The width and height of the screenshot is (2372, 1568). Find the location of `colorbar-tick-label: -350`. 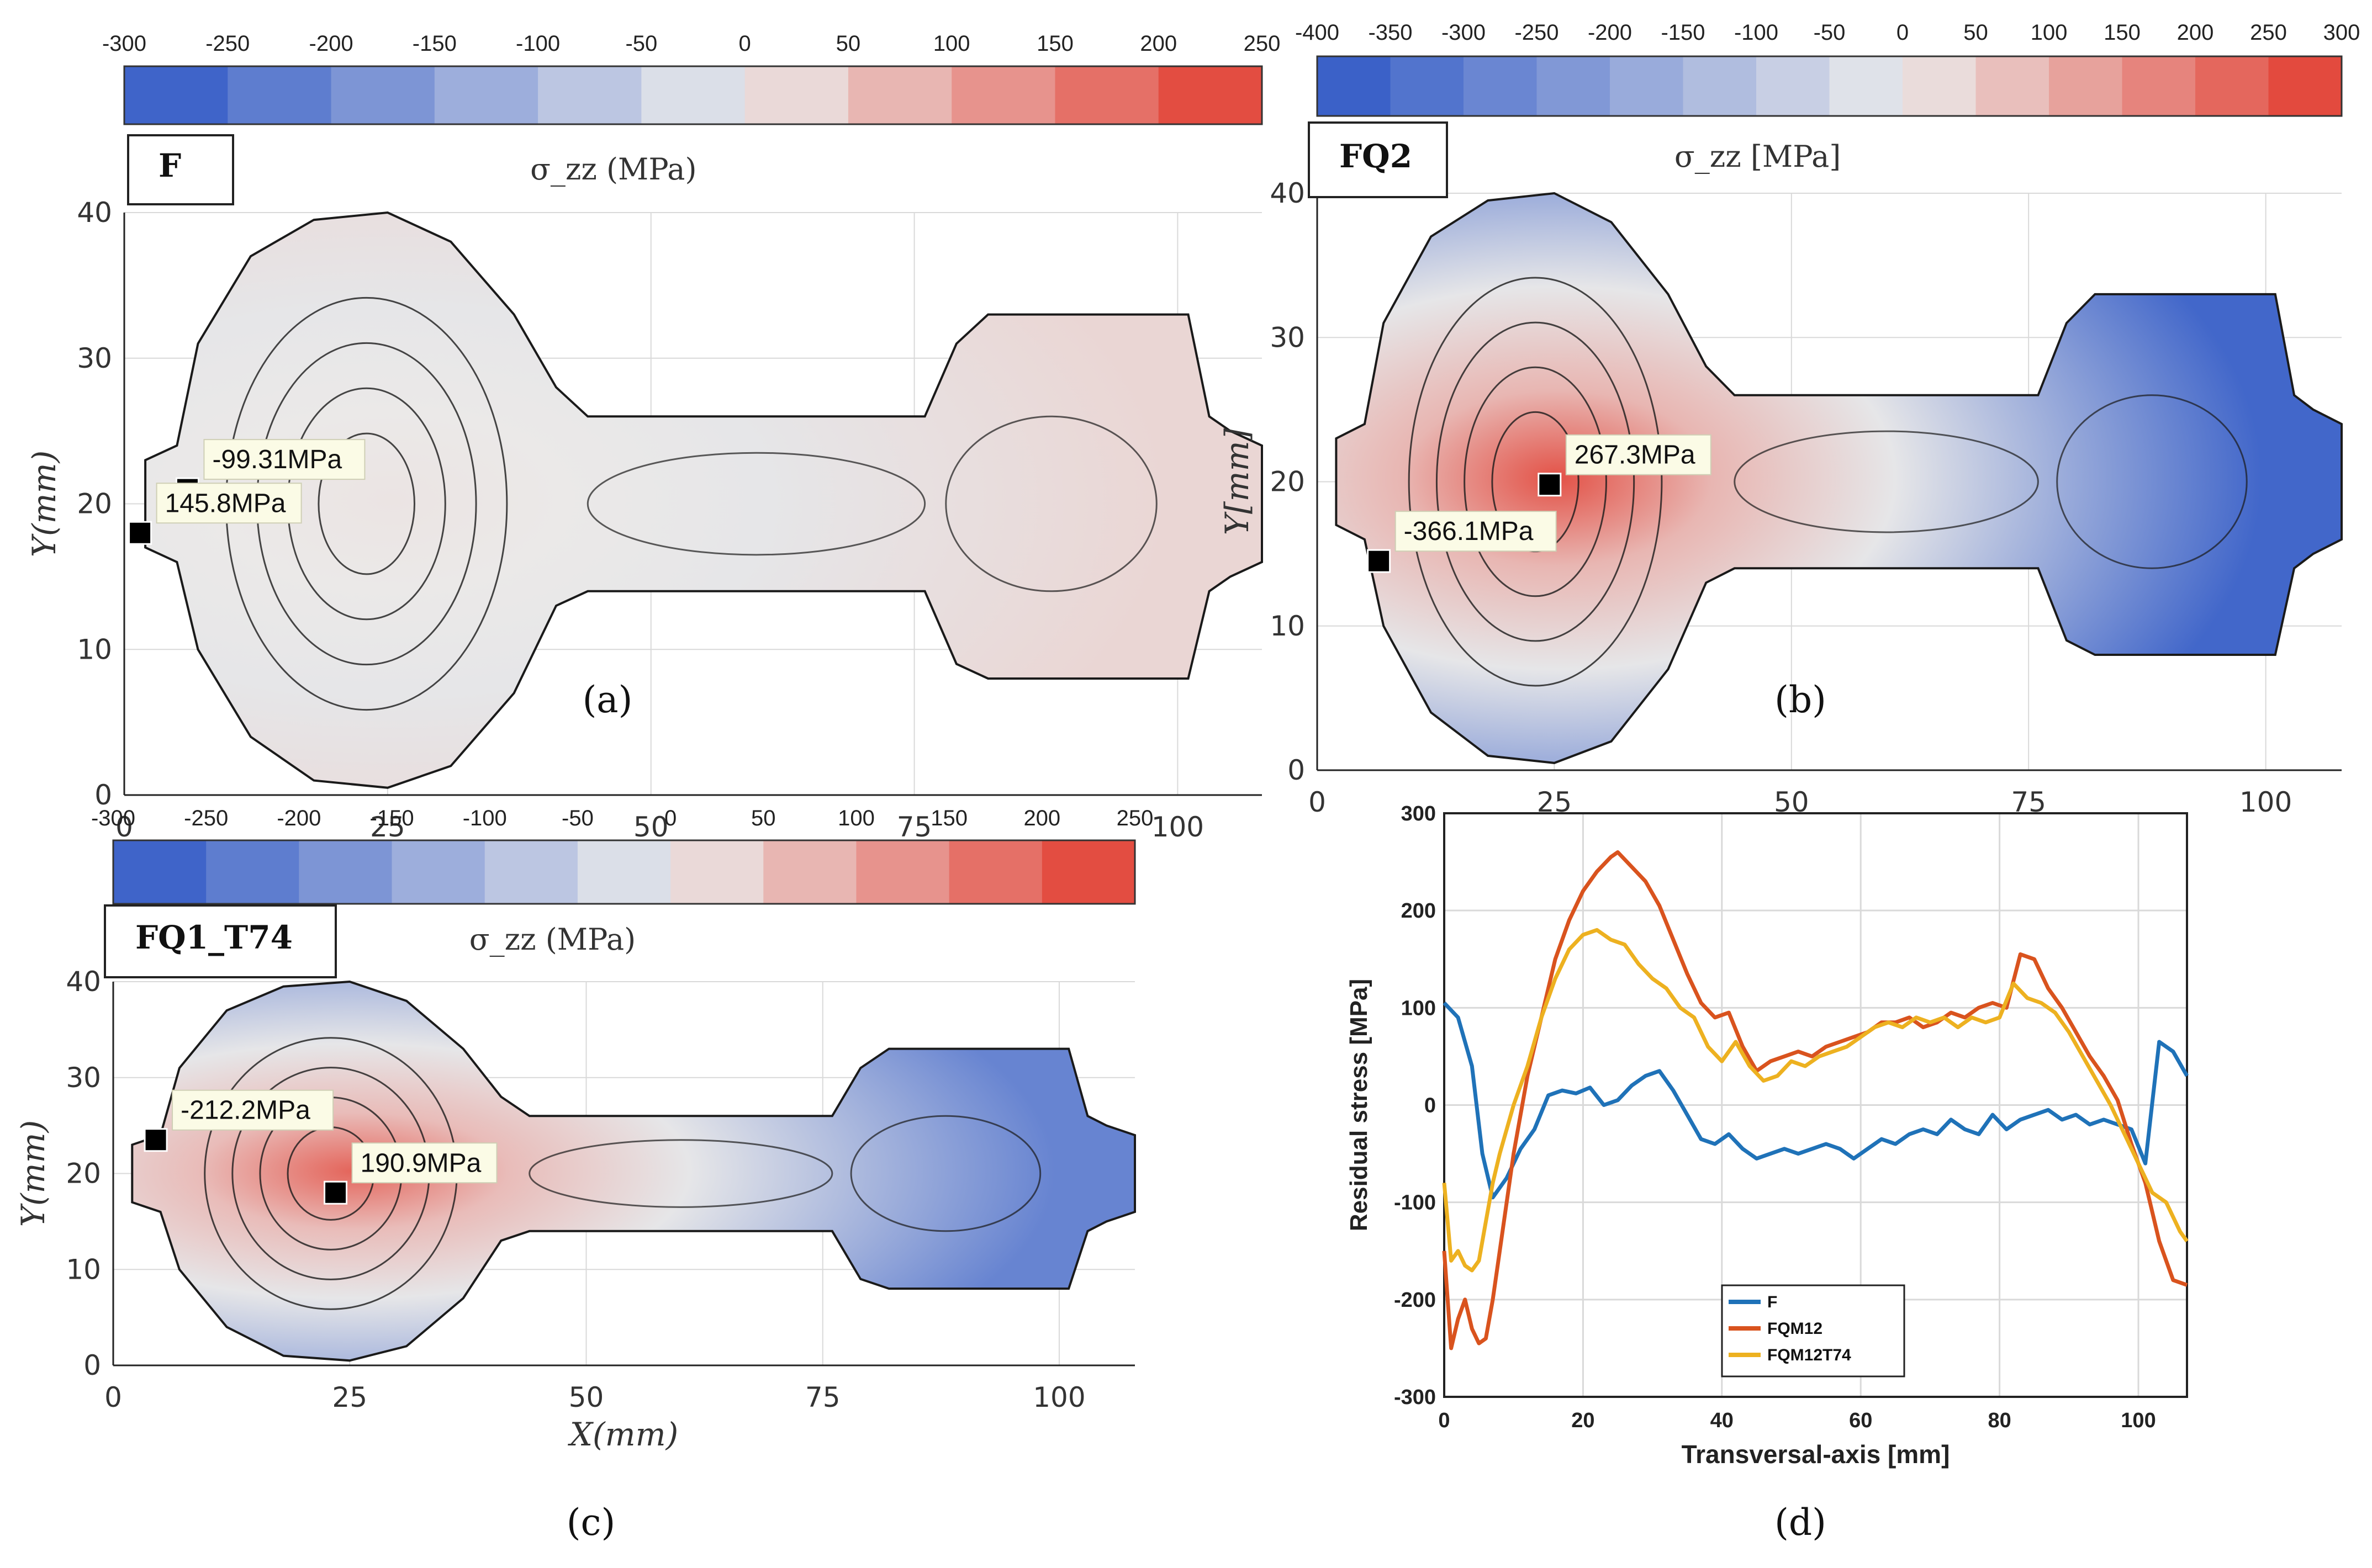

colorbar-tick-label: -350 is located at coordinates (1390, 33).